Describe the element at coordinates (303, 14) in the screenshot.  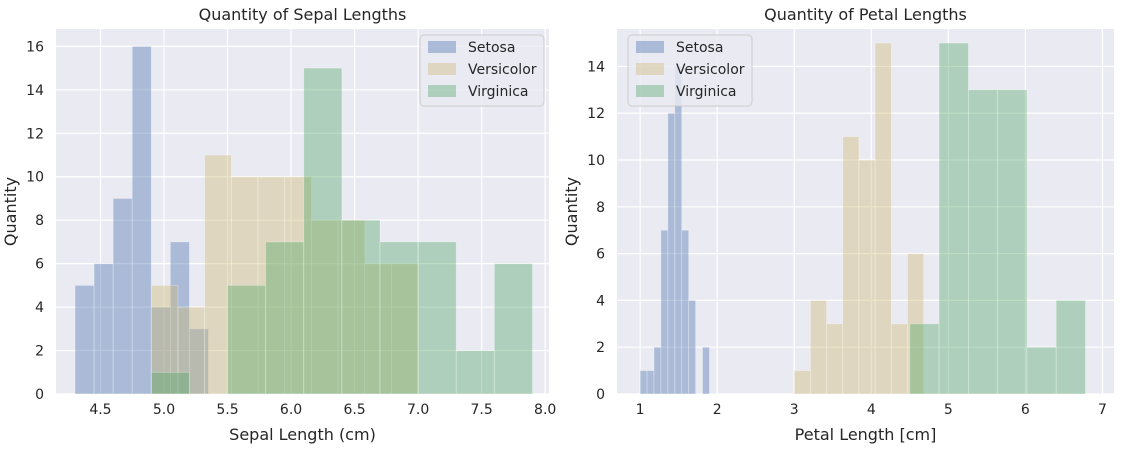
I see `chart-title: Quantity of Sepal Lengths` at that location.